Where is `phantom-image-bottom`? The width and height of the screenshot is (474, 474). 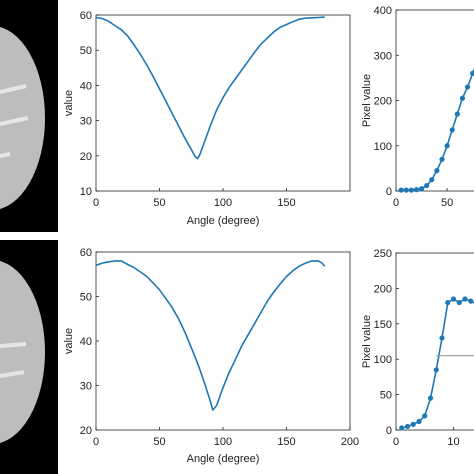
phantom-image-bottom is located at coordinates (29, 357).